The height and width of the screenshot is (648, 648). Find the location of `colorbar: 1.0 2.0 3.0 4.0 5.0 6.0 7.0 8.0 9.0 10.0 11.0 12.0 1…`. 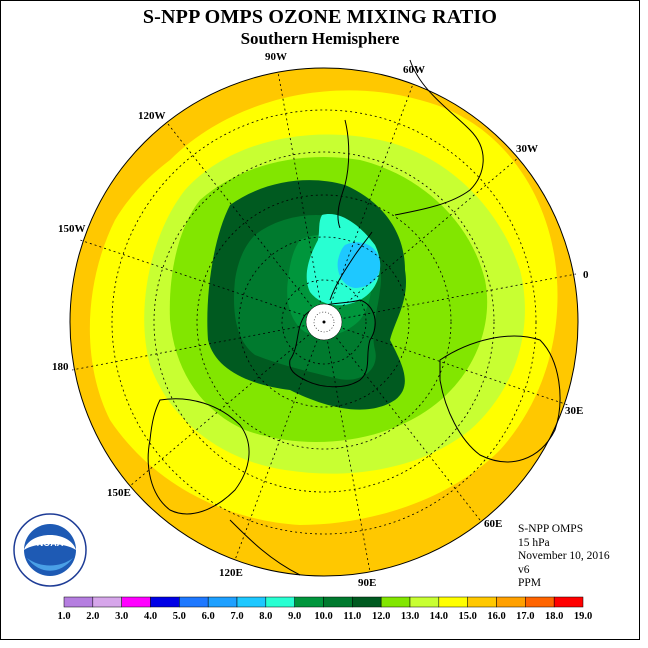

colorbar: 1.0 2.0 3.0 4.0 5.0 6.0 7.0 8.0 9.0 10.0 11.0 12.0 1… is located at coordinates (324, 609).